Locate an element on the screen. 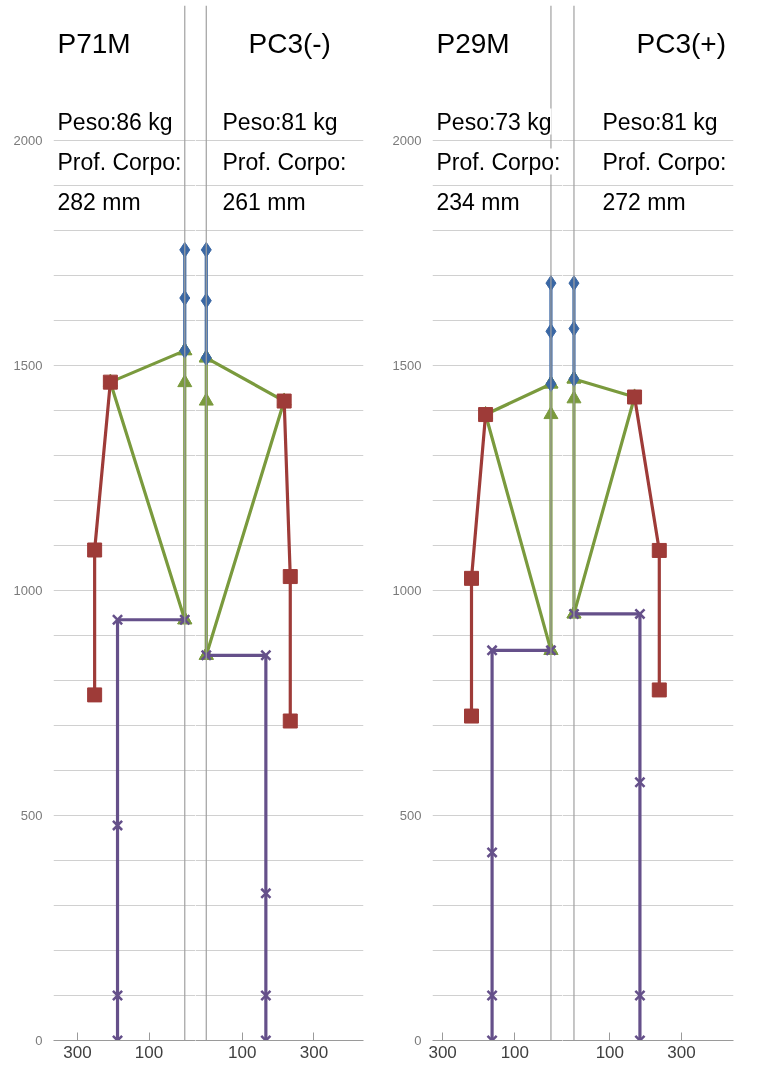 The image size is (765, 1077). annotation: P29M is located at coordinates (473, 43).